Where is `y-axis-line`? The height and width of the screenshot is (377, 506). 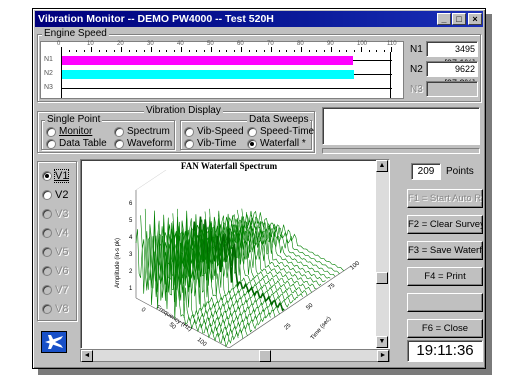
y-axis-line is located at coordinates (290, 306).